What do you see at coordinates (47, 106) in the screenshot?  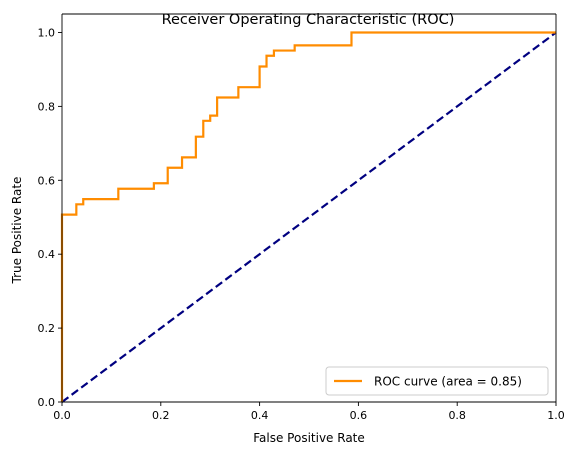 I see `y-tick-label: 0.8` at bounding box center [47, 106].